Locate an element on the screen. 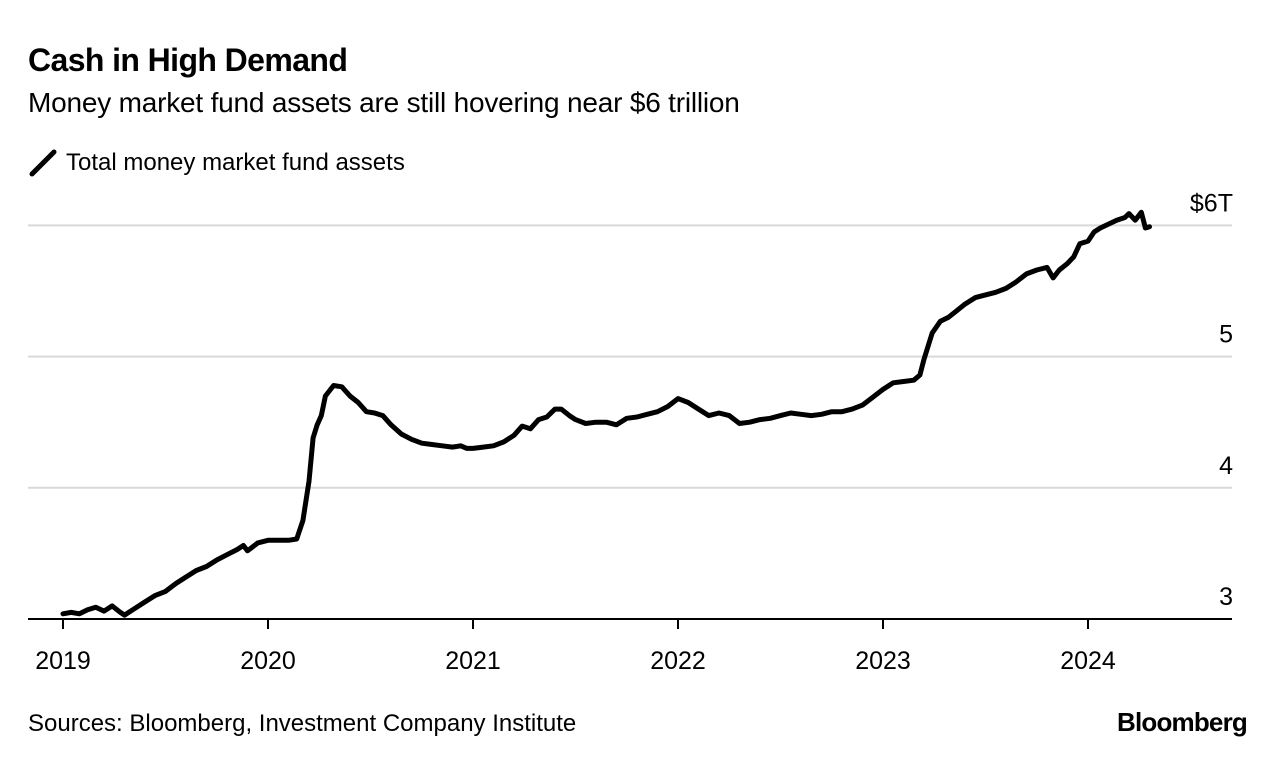 This screenshot has width=1285, height=766. y-axis-labels: 3 4 5 $6T is located at coordinates (1211, 400).